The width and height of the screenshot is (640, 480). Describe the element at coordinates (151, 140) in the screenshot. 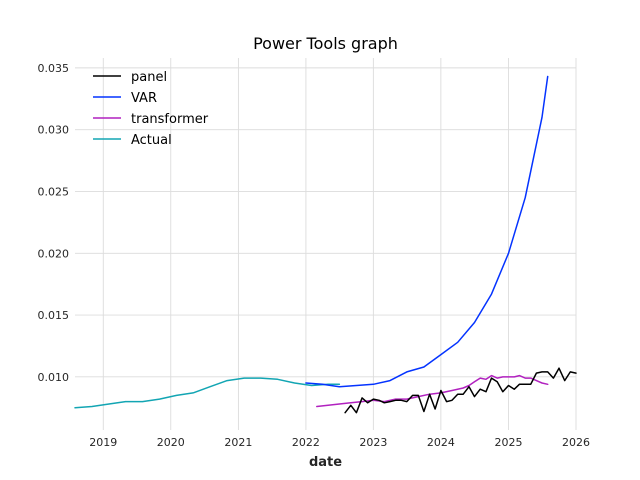

I see `legend-label-actual: Actual` at that location.